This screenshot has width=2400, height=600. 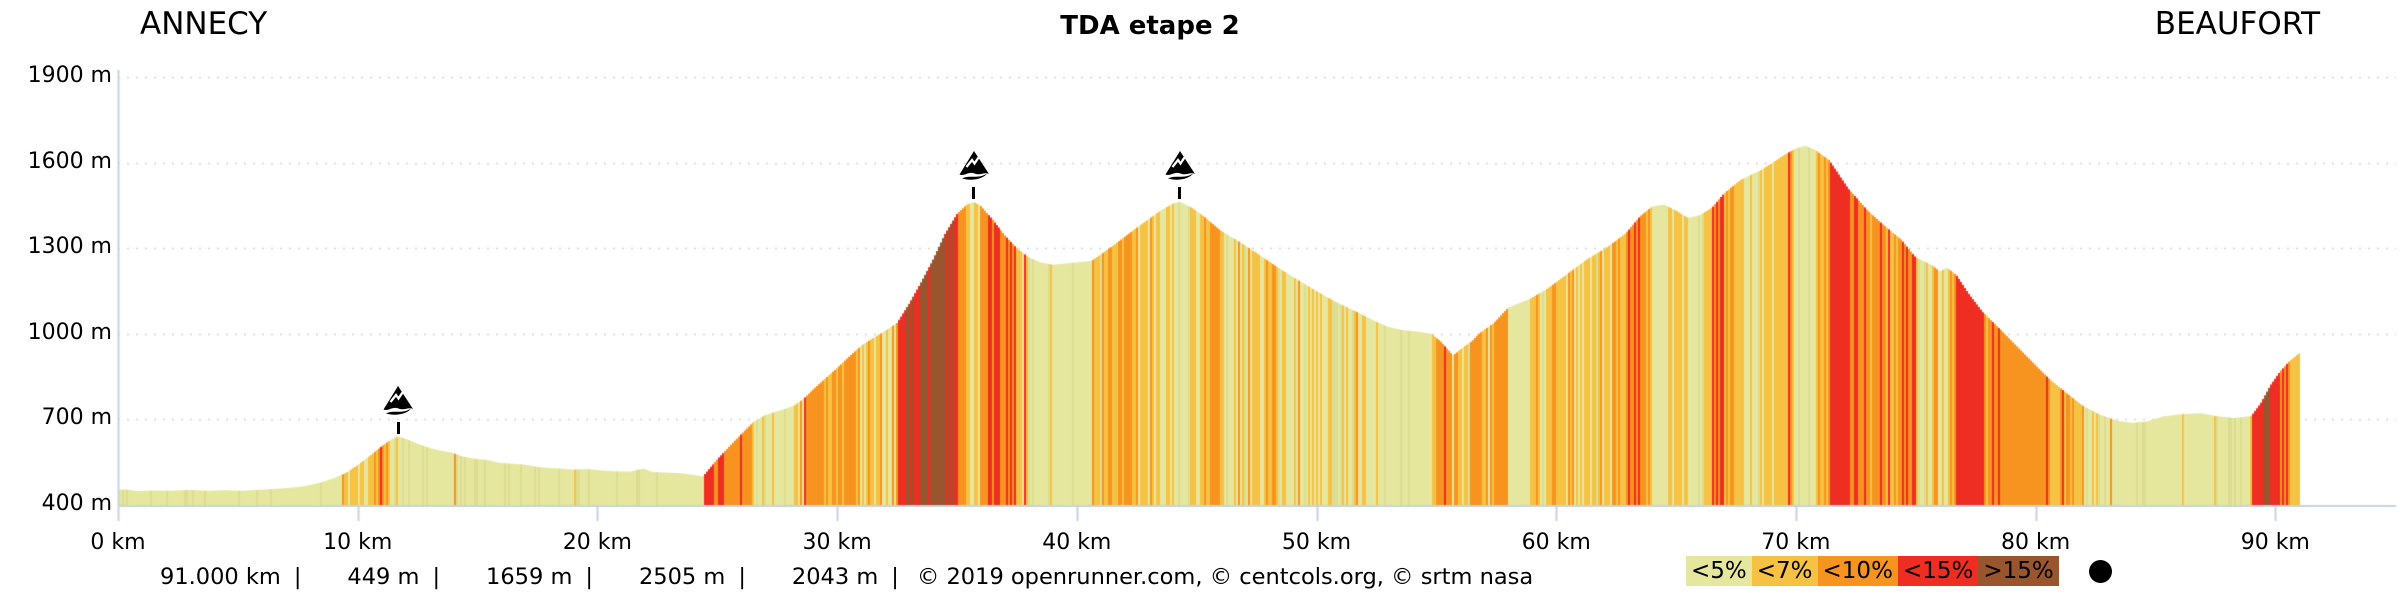 I want to click on y-tick-label: 700 m, so click(x=76, y=418).